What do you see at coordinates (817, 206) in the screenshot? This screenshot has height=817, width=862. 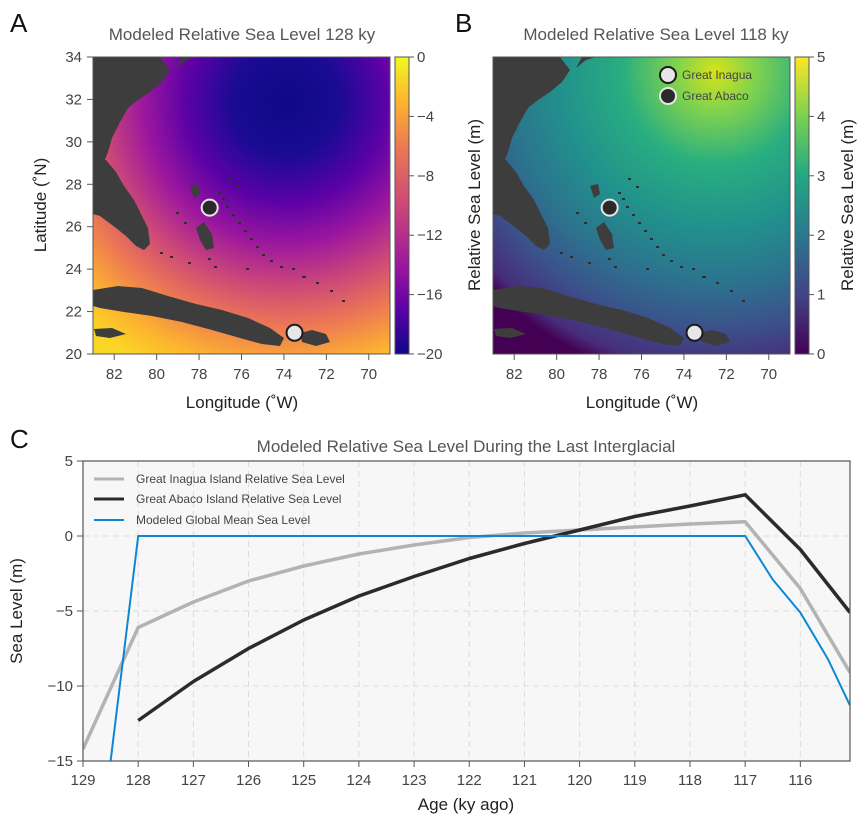 I see `colorbar-ticks-b: 5 4 3 2 1 0` at bounding box center [817, 206].